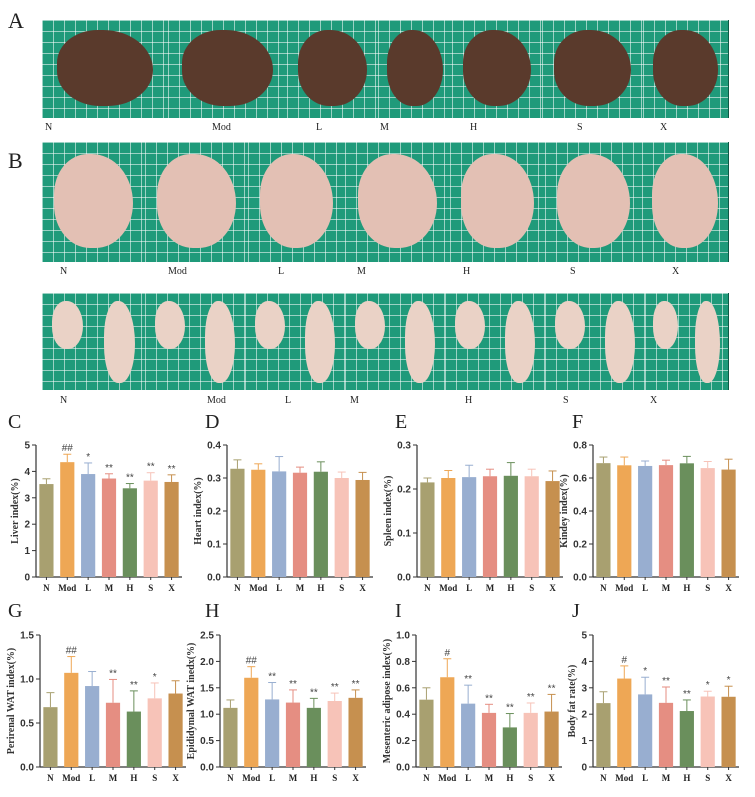  I want to click on y-tick-label: 0.0, so click(207, 768).